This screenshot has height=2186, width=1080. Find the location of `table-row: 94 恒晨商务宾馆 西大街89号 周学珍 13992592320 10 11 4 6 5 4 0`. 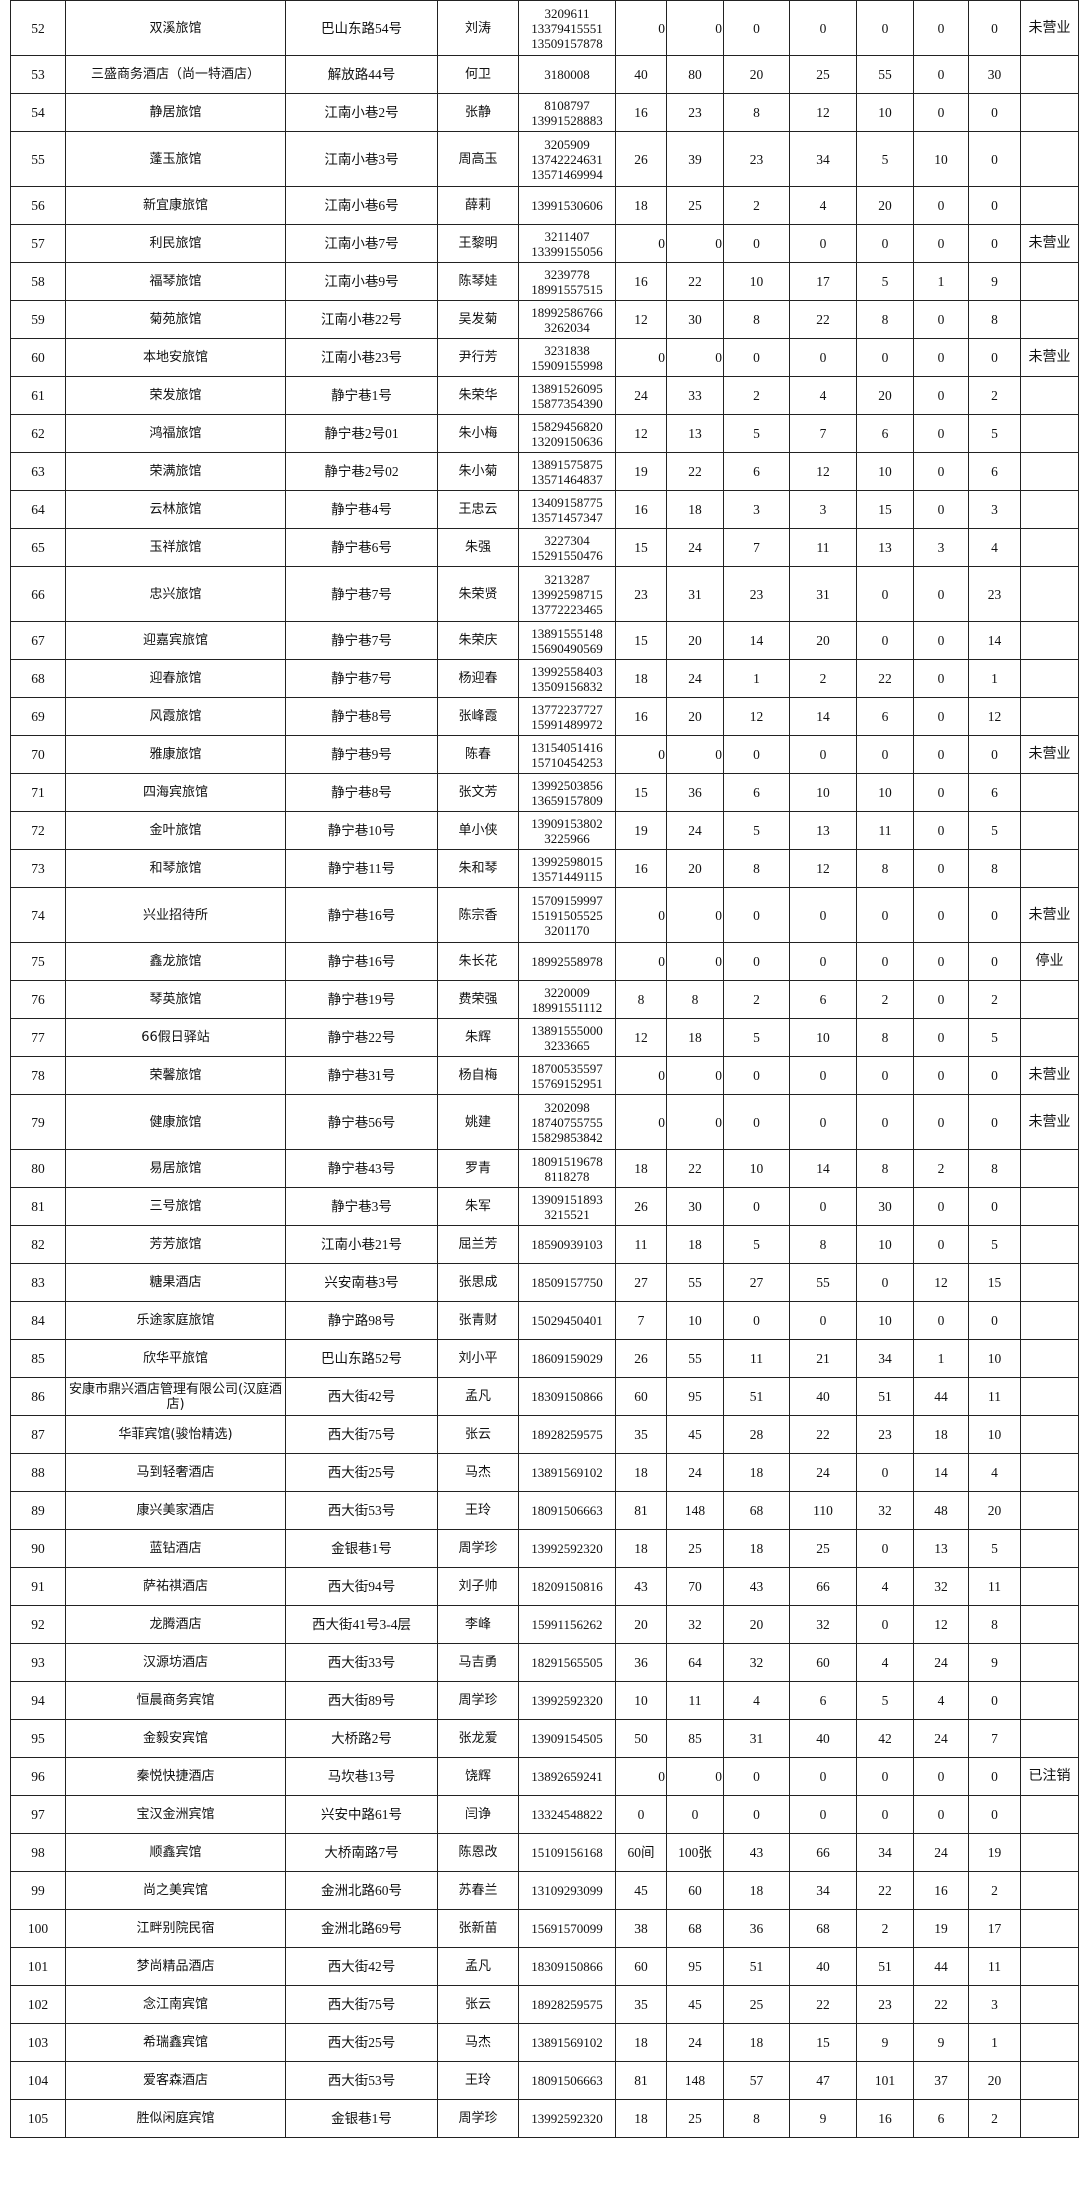

table-row: 94 恒晨商务宾馆 西大街89号 周学珍 13992592320 10 11 4 6 5 4 0 is located at coordinates (544, 1700).